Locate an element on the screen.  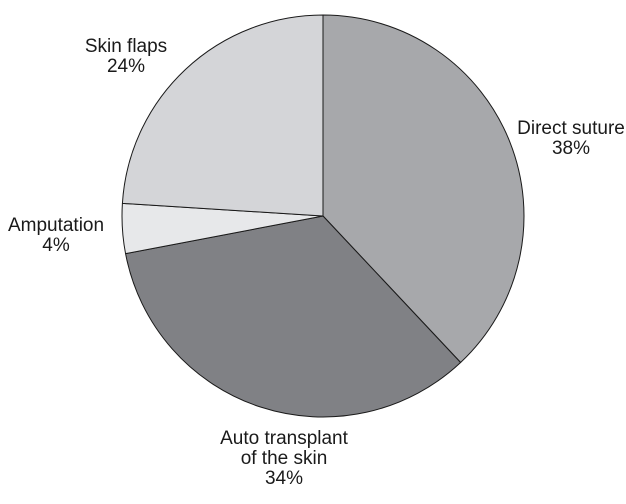
slice-percent: 4% is located at coordinates (56, 245).